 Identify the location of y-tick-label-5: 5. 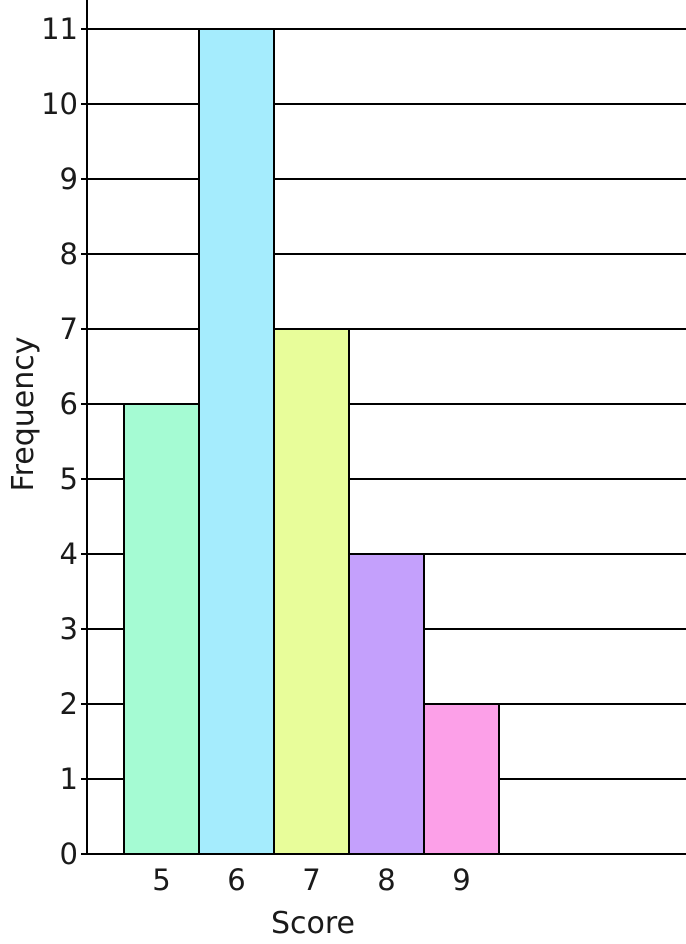
(69, 479).